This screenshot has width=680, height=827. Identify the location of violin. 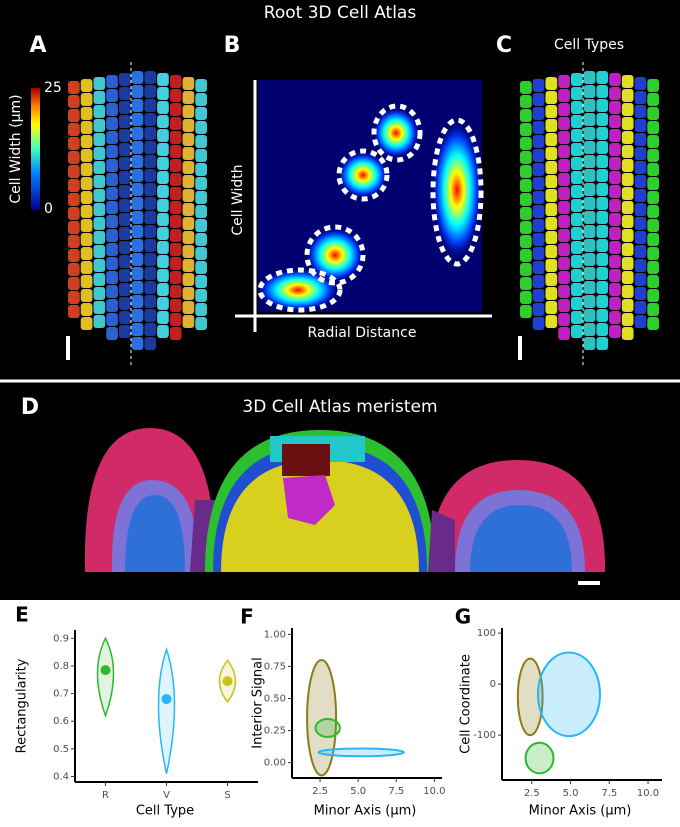
(166, 710).